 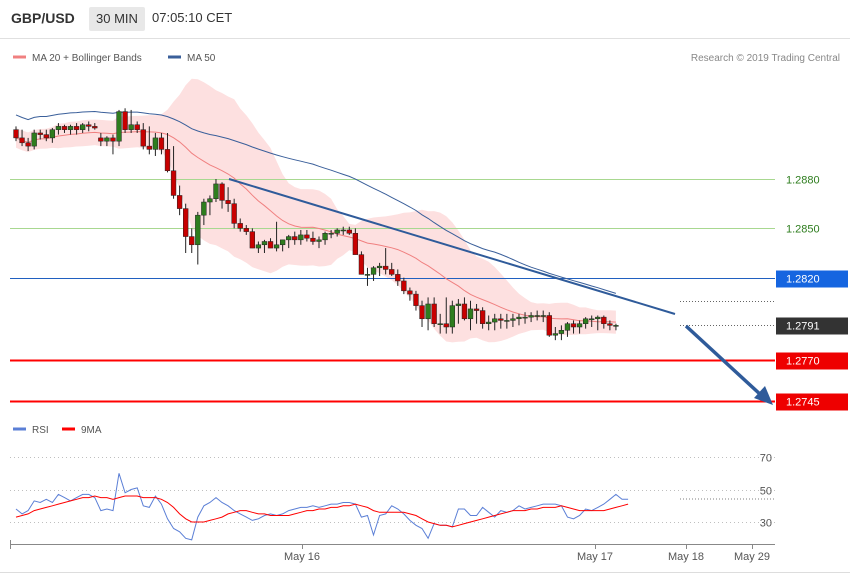 What do you see at coordinates (766, 459) in the screenshot?
I see `rsi-tick-70: 70` at bounding box center [766, 459].